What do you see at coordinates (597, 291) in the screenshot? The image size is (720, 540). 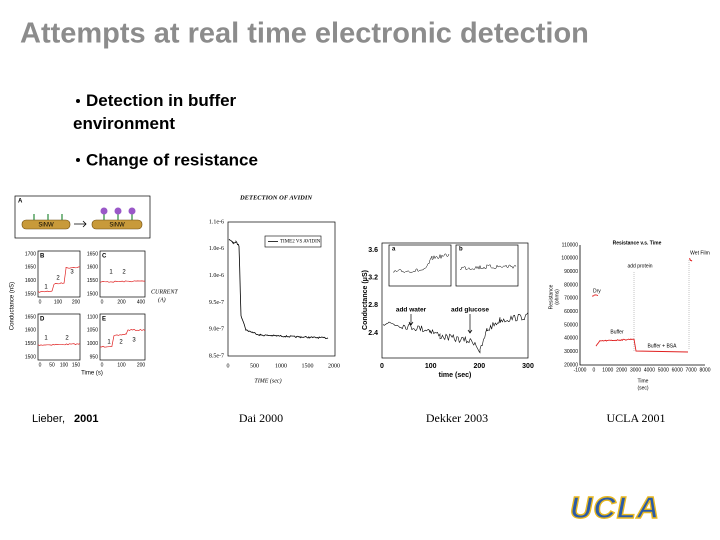 I see `label: Dry` at bounding box center [597, 291].